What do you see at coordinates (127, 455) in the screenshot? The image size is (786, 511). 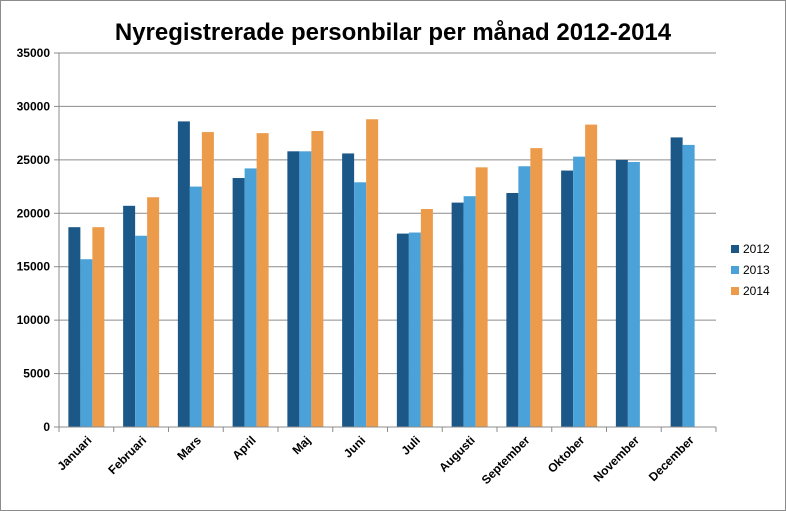 I see `x-tick-label: Februari` at bounding box center [127, 455].